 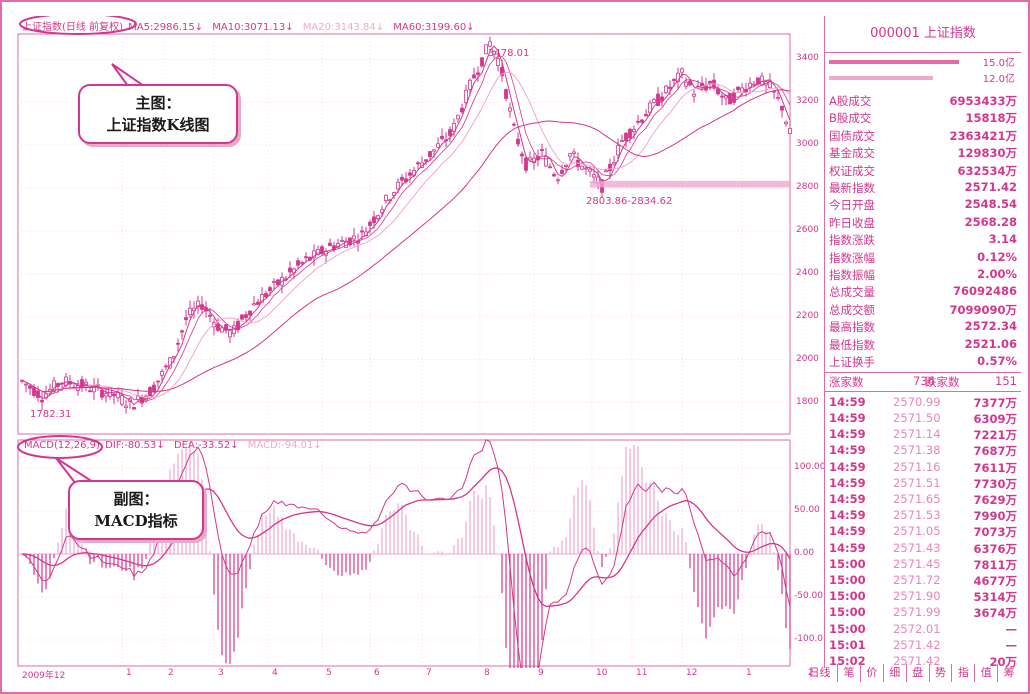 What do you see at coordinates (1002, 239) in the screenshot?
I see `stat-value: 3.14` at bounding box center [1002, 239].